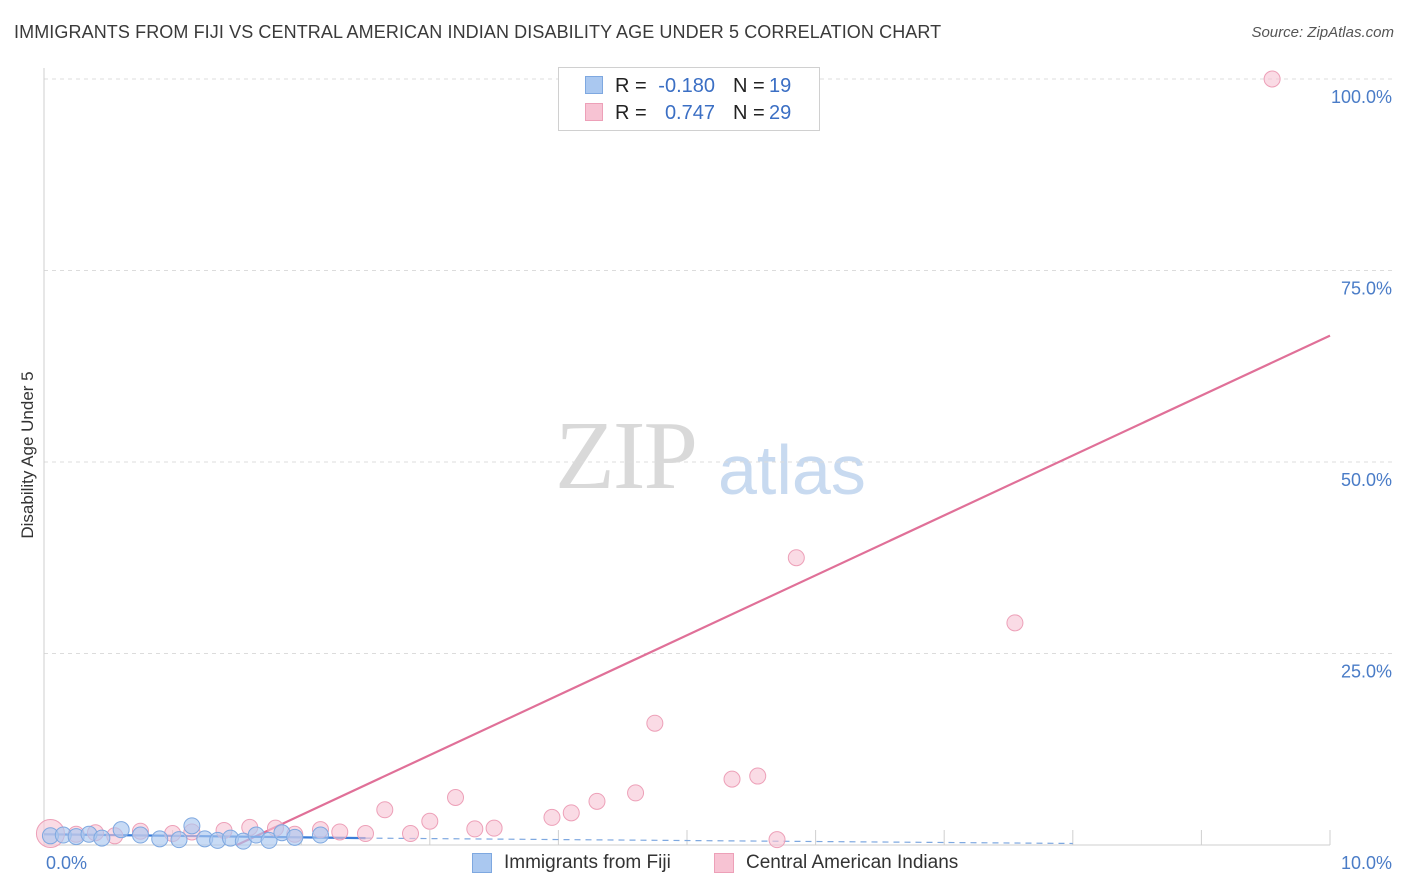  What do you see at coordinates (689, 99) in the screenshot?
I see `stats-legend: R = -0.180 N = 19 R = 0.747 N = 29` at bounding box center [689, 99].